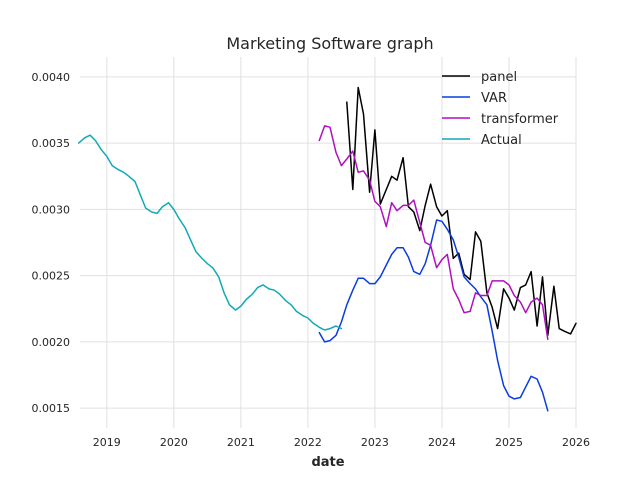  What do you see at coordinates (375, 442) in the screenshot?
I see `x-tick-label: 2023` at bounding box center [375, 442].